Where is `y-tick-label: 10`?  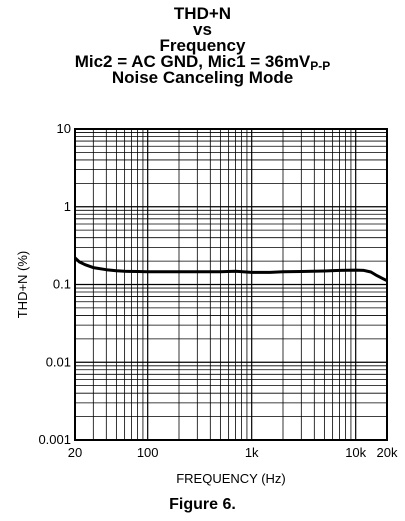
y-tick-label: 10 is located at coordinates (64, 128).